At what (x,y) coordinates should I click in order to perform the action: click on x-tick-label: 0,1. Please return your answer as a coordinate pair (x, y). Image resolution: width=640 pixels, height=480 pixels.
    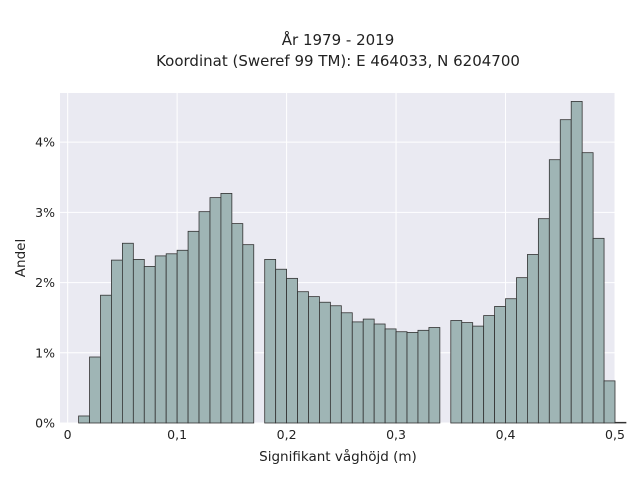
    Looking at the image, I should click on (177, 434).